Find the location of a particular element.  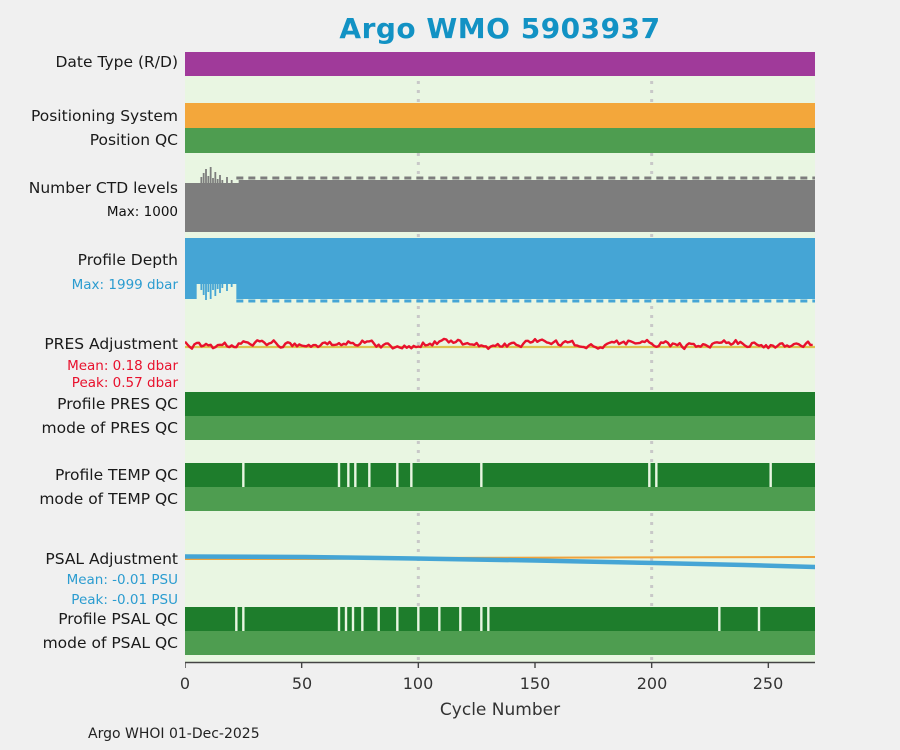

footer-caption: Argo WHOI 01-Dec-2025 is located at coordinates (174, 734).